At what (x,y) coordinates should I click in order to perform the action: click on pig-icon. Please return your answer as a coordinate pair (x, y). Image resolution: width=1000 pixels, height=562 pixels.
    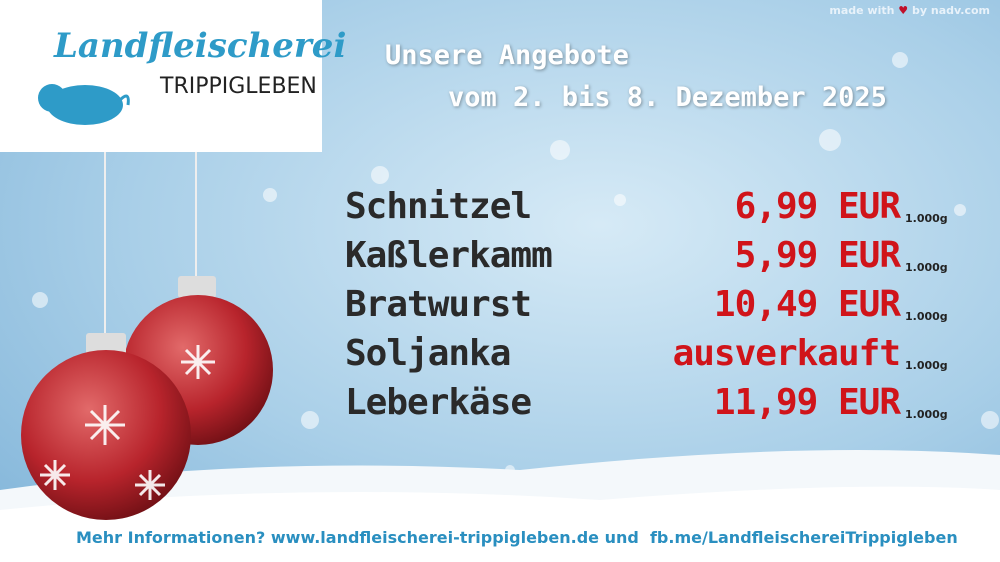
    Looking at the image, I should click on (84, 104).